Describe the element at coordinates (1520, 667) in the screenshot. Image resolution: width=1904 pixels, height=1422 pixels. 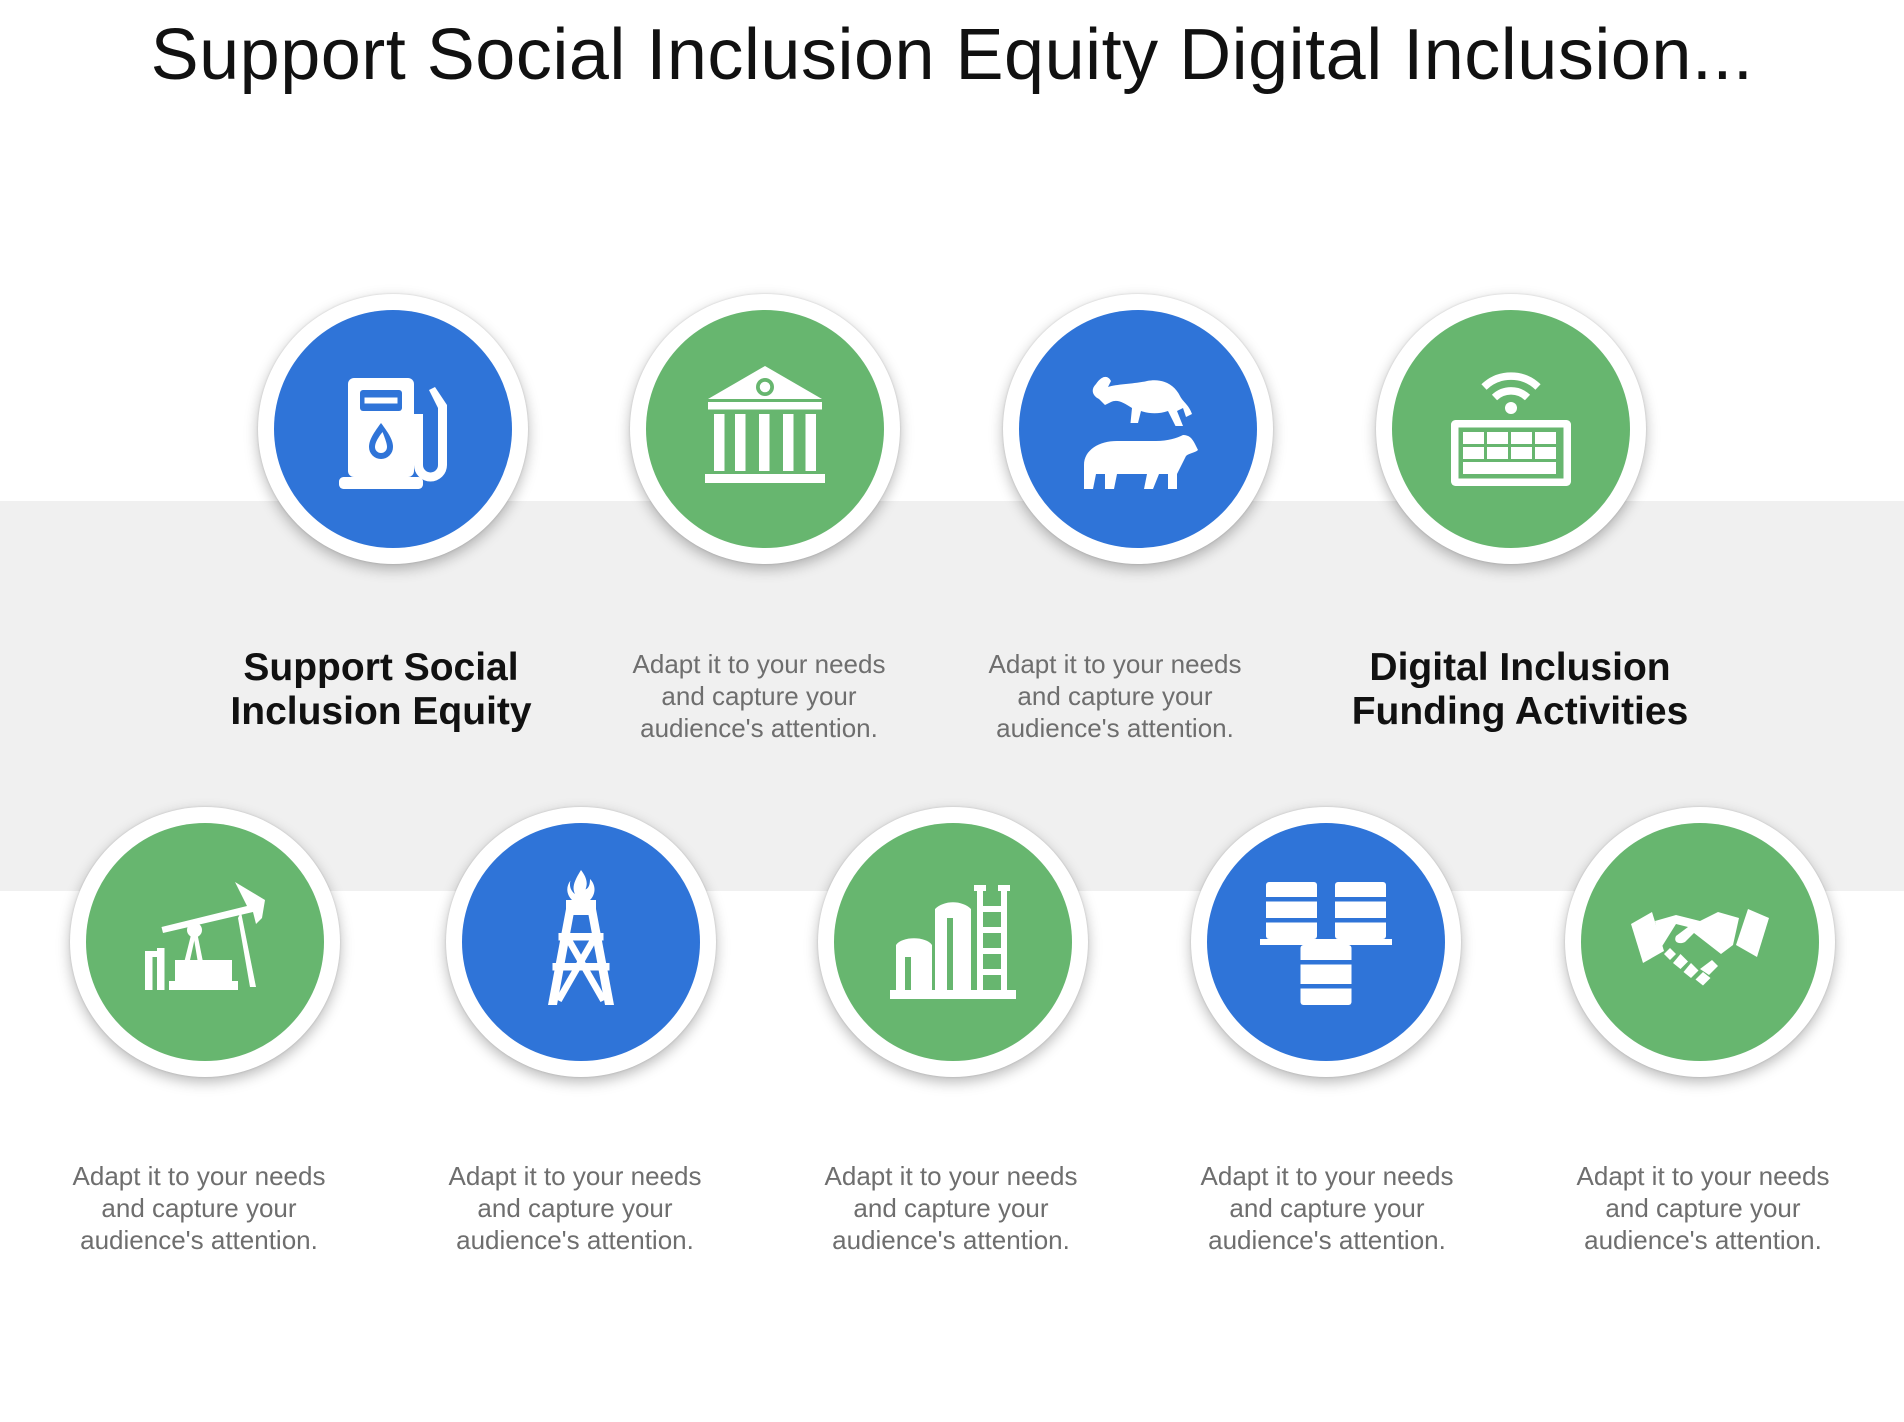
I see `heading-line: Digital Inclusion` at that location.